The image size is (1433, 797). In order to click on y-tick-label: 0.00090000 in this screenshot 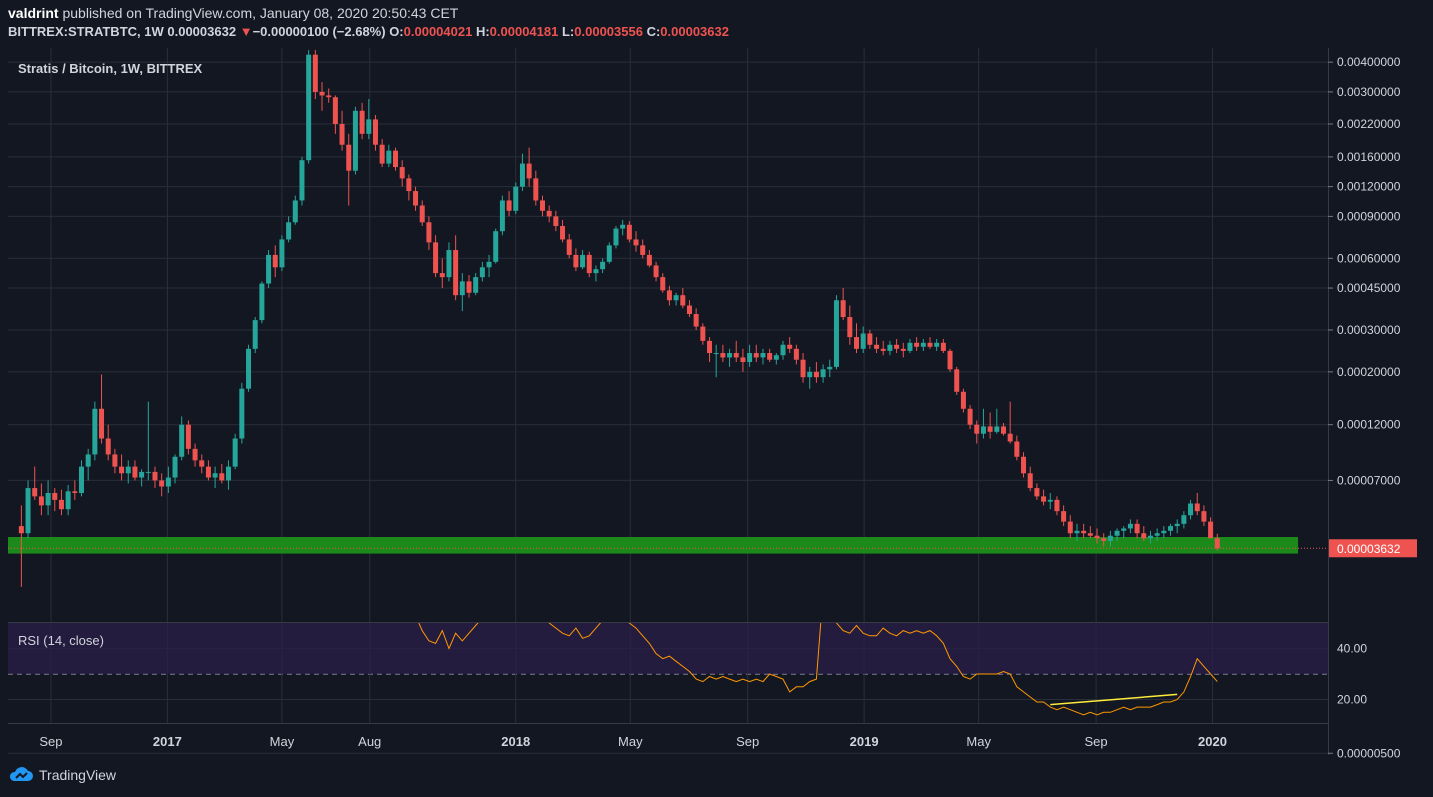, I will do `click(1369, 216)`.